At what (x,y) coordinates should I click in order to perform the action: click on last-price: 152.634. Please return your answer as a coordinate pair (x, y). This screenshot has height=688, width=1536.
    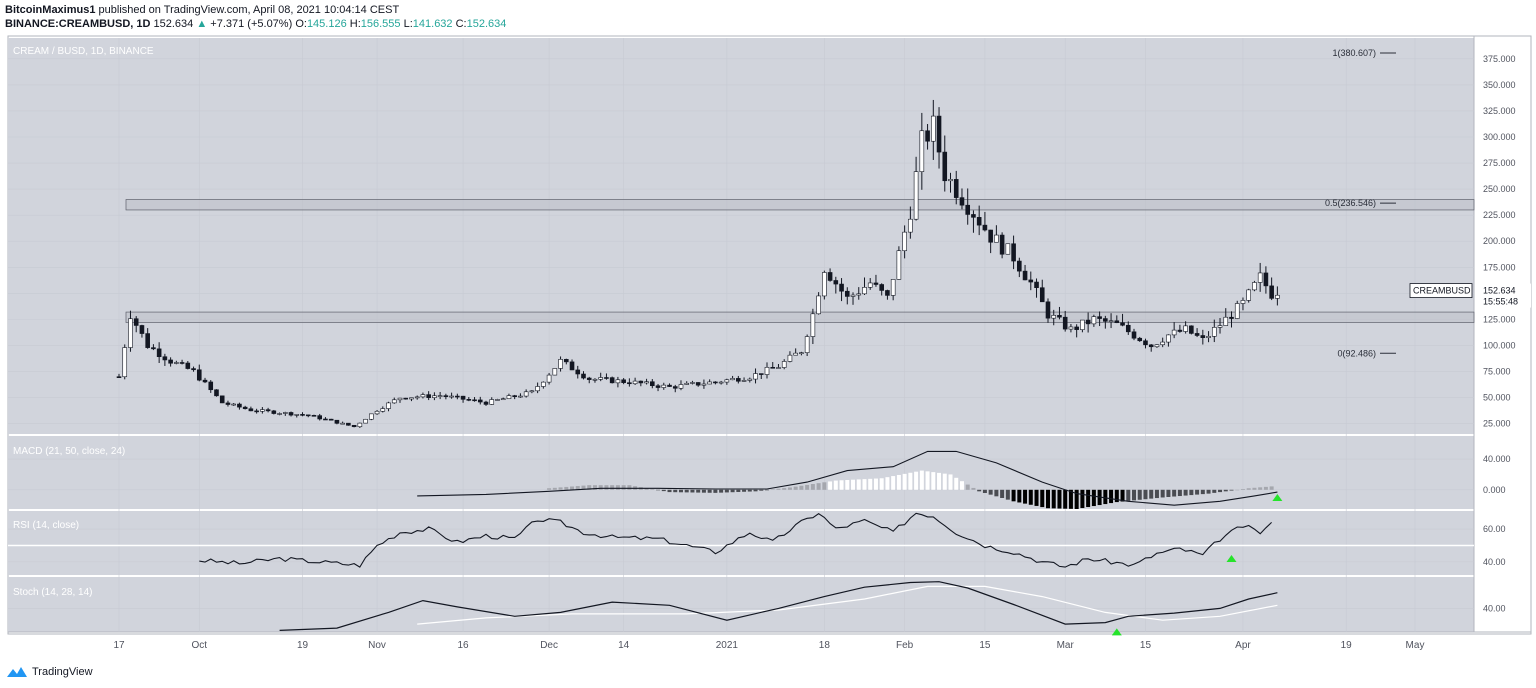
    Looking at the image, I should click on (173, 24).